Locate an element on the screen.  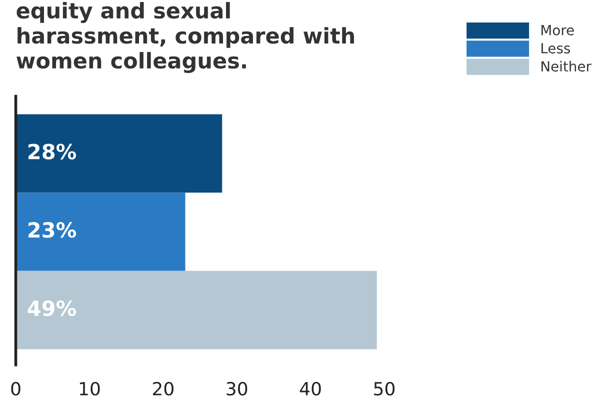
x-tick-label: 40 is located at coordinates (310, 389).